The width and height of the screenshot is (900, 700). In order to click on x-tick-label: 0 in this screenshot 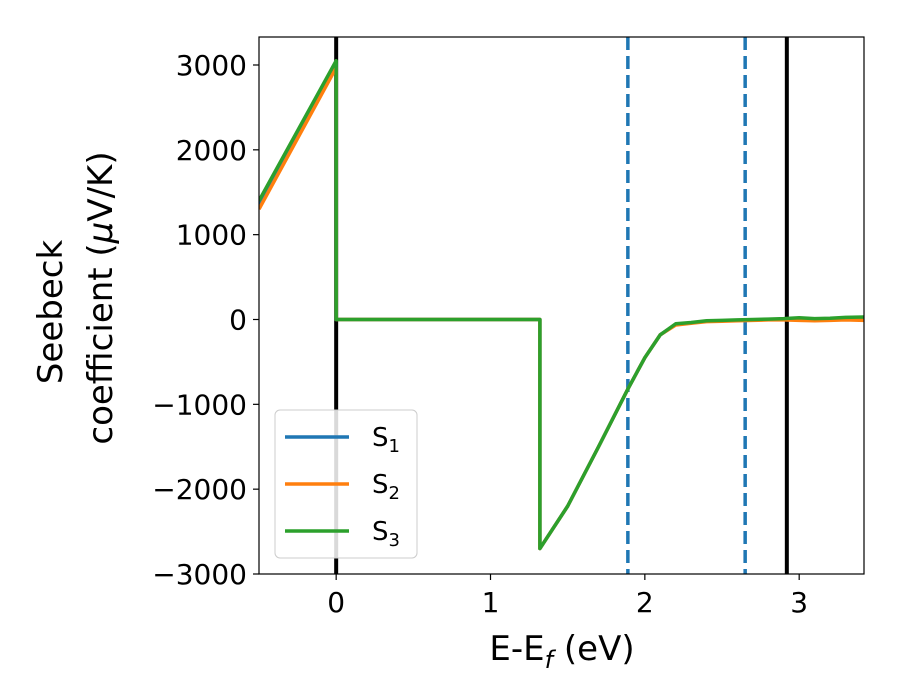, I will do `click(336, 602)`.